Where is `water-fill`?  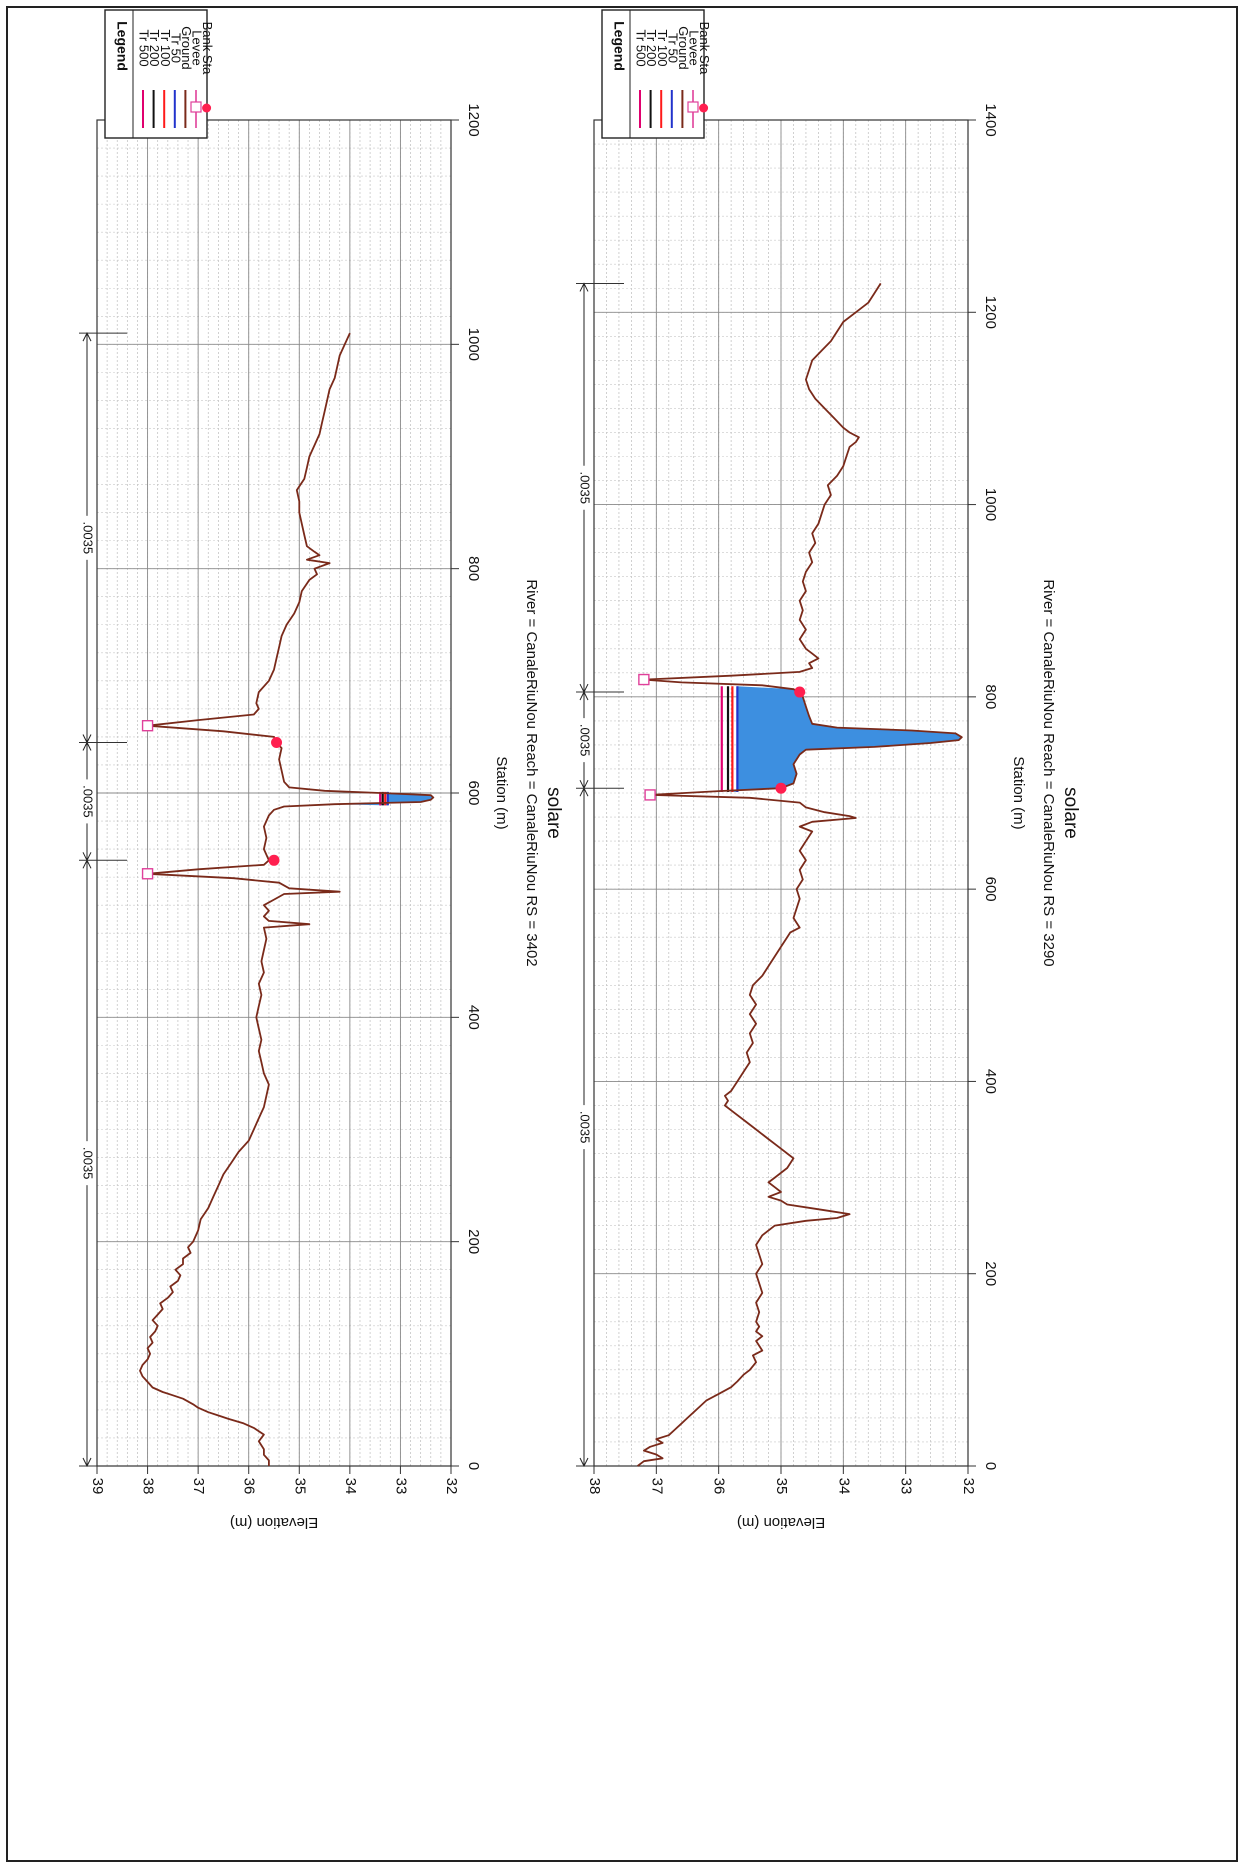
water-fill is located at coordinates (840, 739).